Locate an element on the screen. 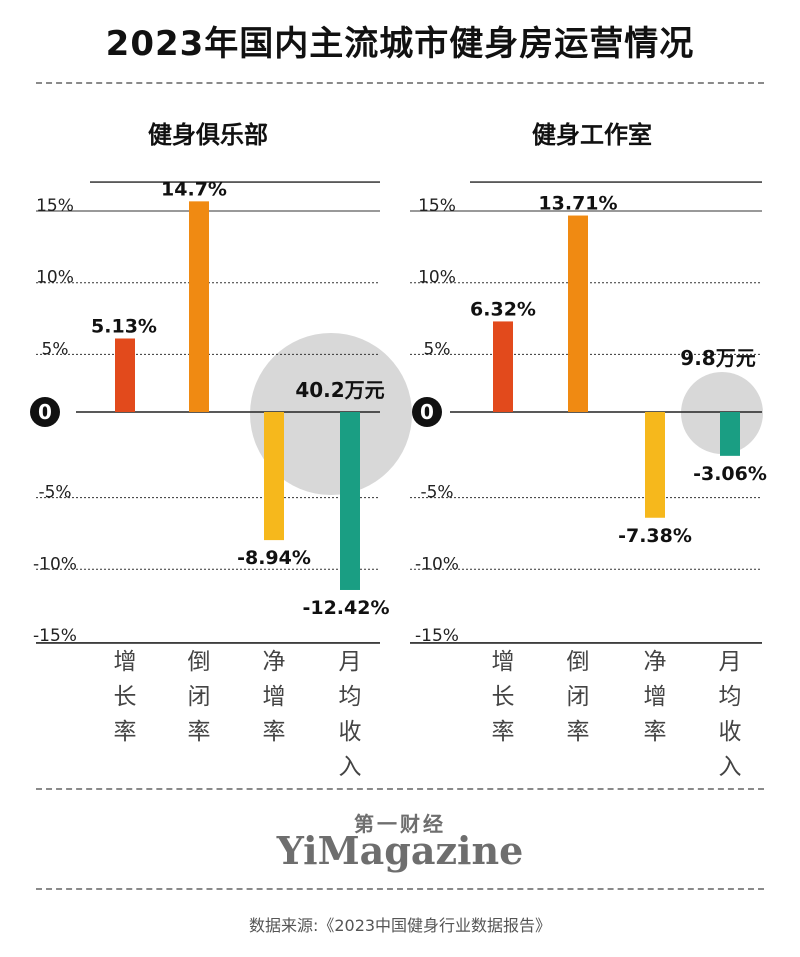 The width and height of the screenshot is (800, 957). panel-title: 健身工作室 is located at coordinates (592, 135).